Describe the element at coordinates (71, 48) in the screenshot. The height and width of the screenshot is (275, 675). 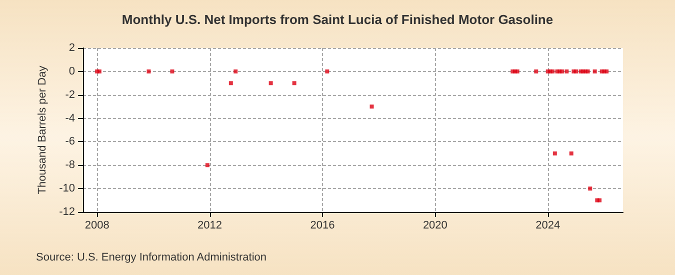
I see `y-tick-label: 2` at that location.